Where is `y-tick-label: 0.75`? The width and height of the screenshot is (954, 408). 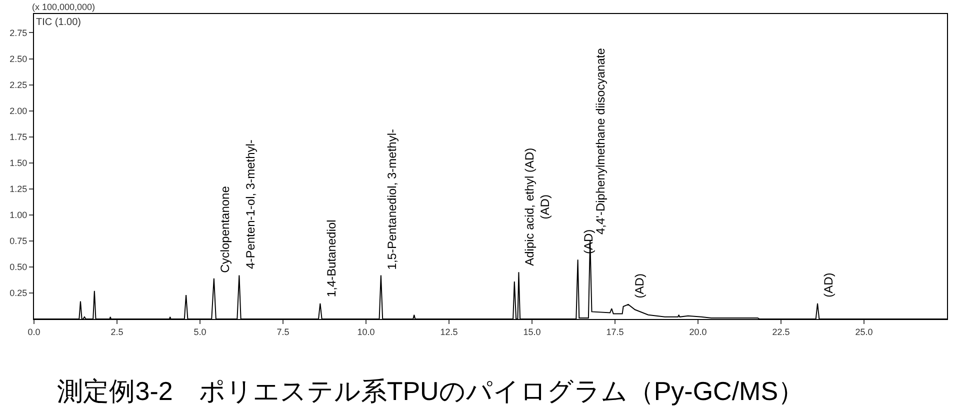
y-tick-label: 0.75 is located at coordinates (19, 241).